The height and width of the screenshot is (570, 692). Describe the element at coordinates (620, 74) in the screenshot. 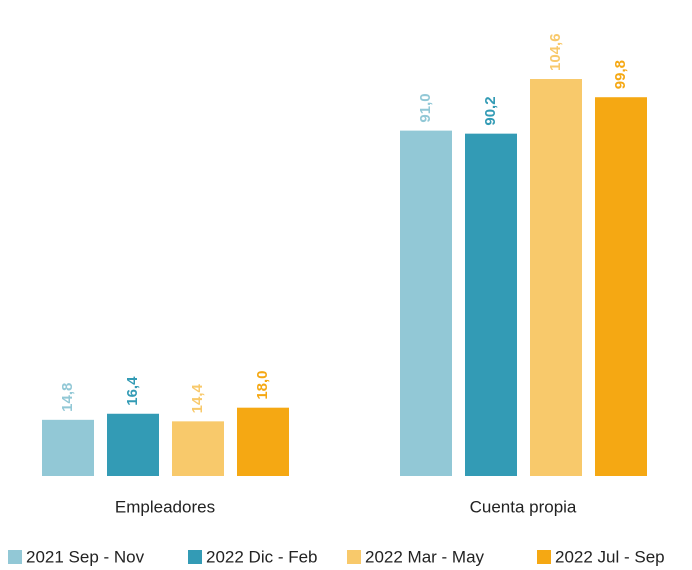

I see `value-label: 99,8` at that location.